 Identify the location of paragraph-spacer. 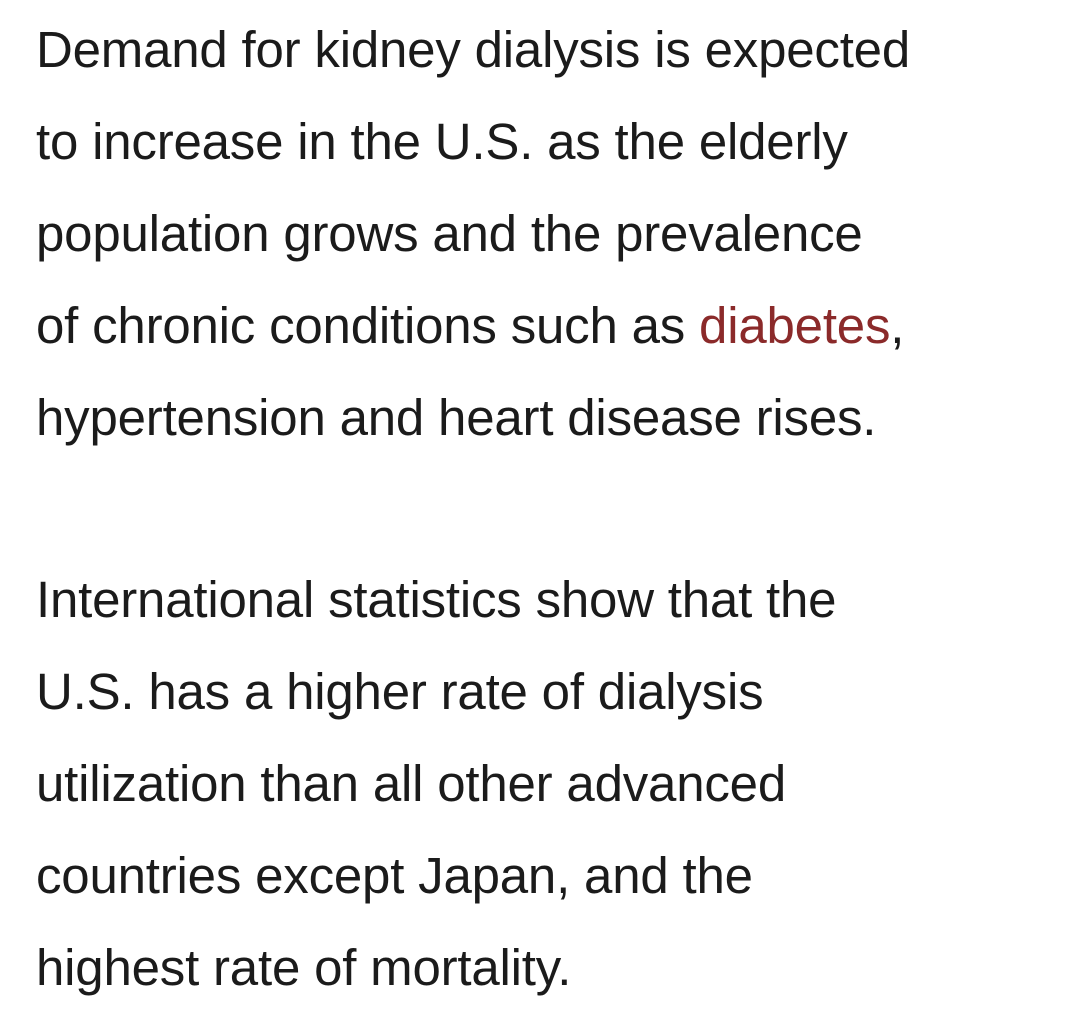
(564, 509).